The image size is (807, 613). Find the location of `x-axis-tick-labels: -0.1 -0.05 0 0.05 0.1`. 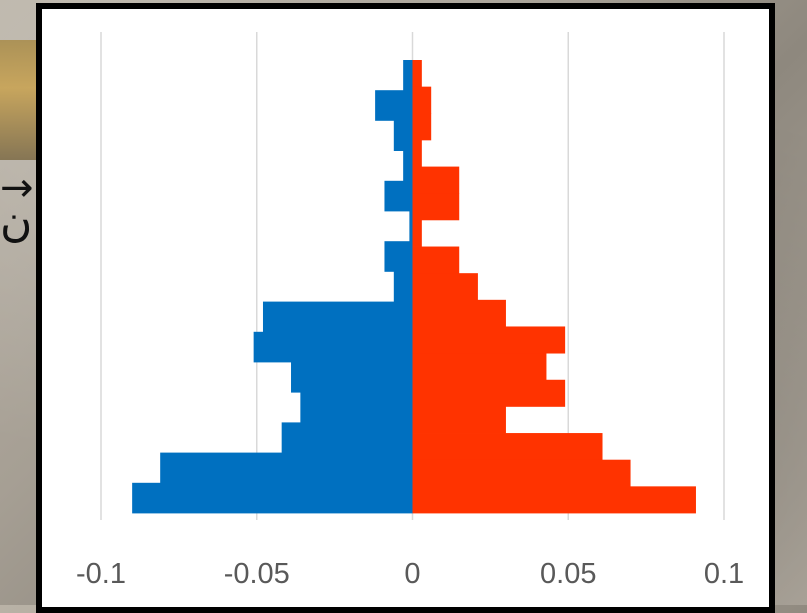

x-axis-tick-labels: -0.1 -0.05 0 0.05 0.1 is located at coordinates (410, 574).